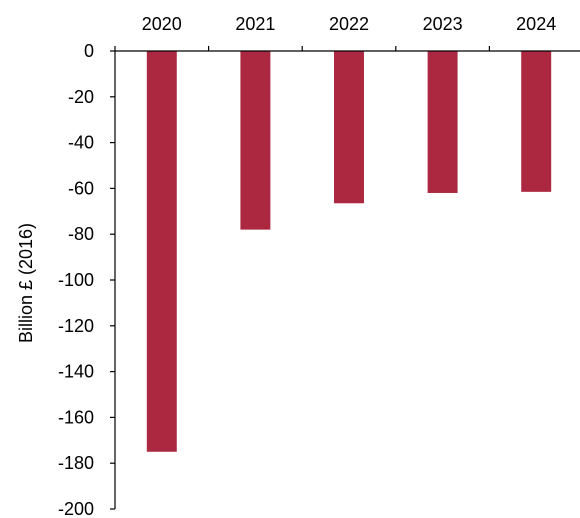 This screenshot has height=518, width=580. What do you see at coordinates (162, 24) in the screenshot?
I see `x-category-label-2020: 2020` at bounding box center [162, 24].